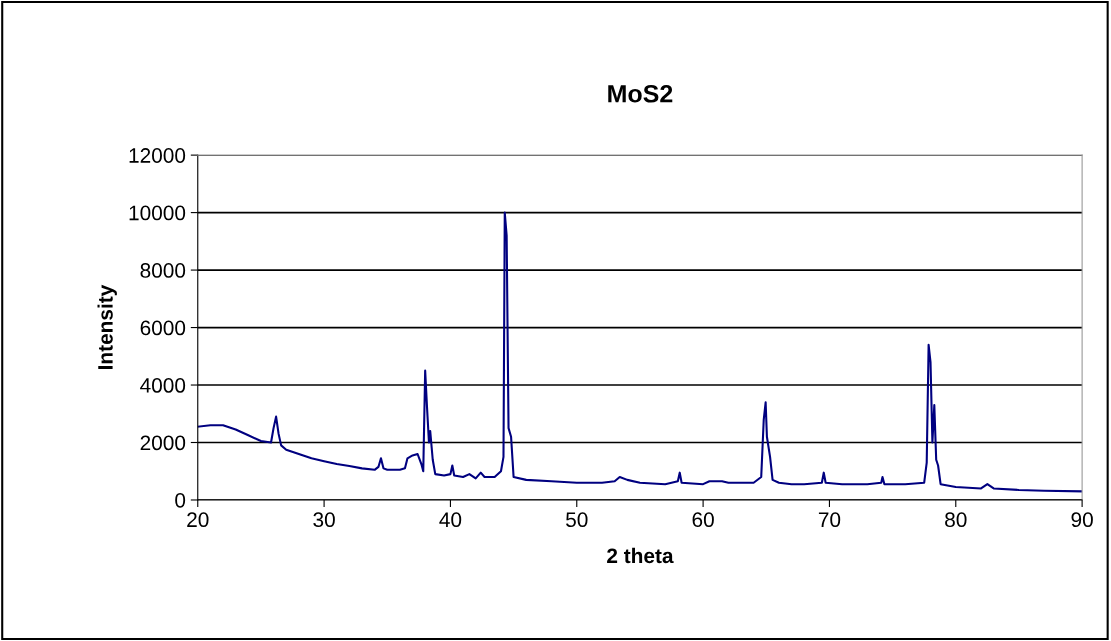  Describe the element at coordinates (157, 213) in the screenshot. I see `y-tick-label: 10000` at that location.